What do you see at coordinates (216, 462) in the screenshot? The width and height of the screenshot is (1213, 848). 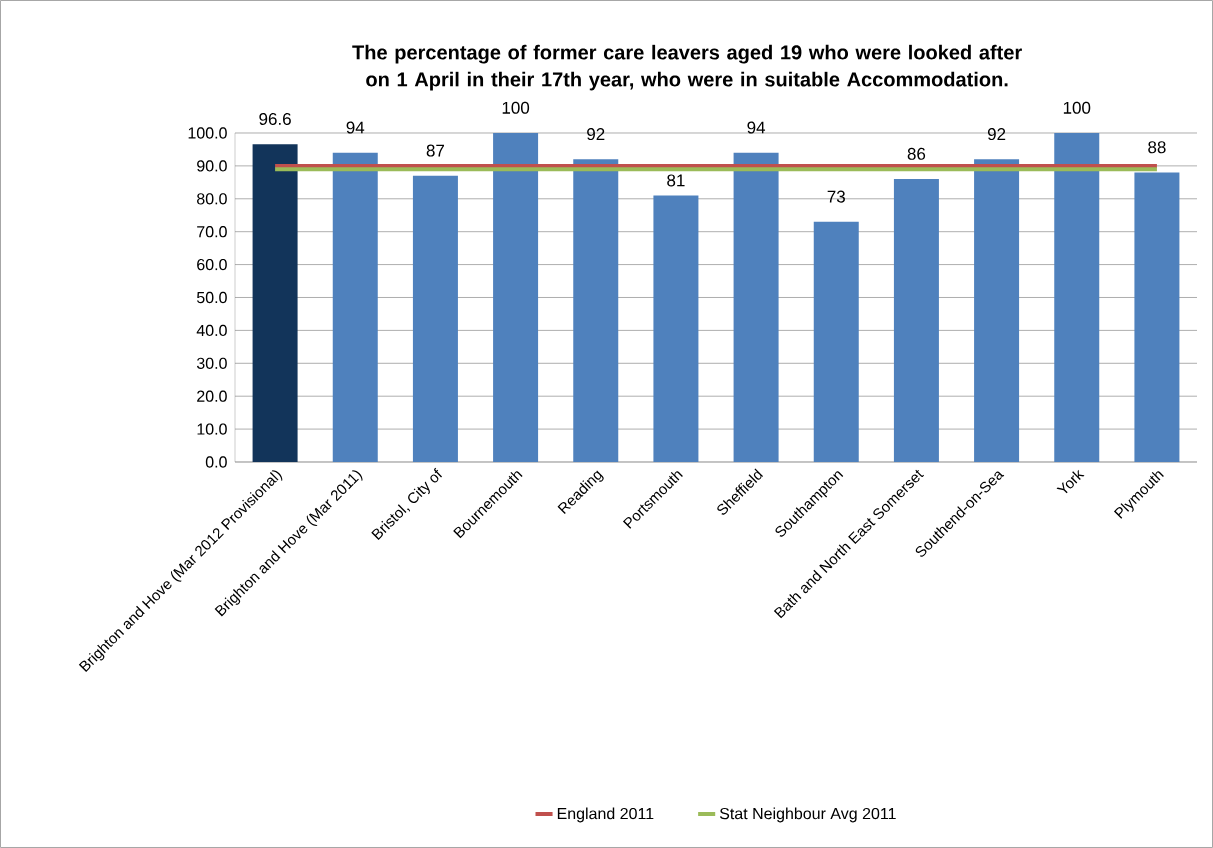 I see `y-tick-label: 0.0` at bounding box center [216, 462].